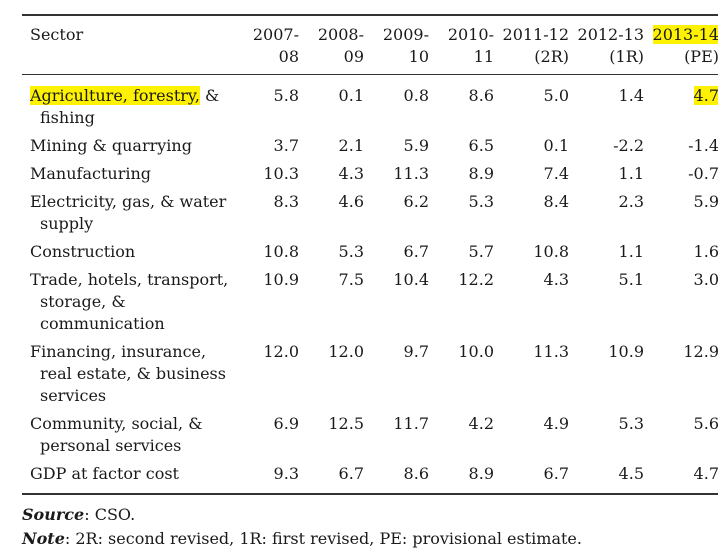 The width and height of the screenshot is (718, 551). Describe the element at coordinates (116, 434) in the screenshot. I see `sector-label: Community, social, & personal services` at that location.